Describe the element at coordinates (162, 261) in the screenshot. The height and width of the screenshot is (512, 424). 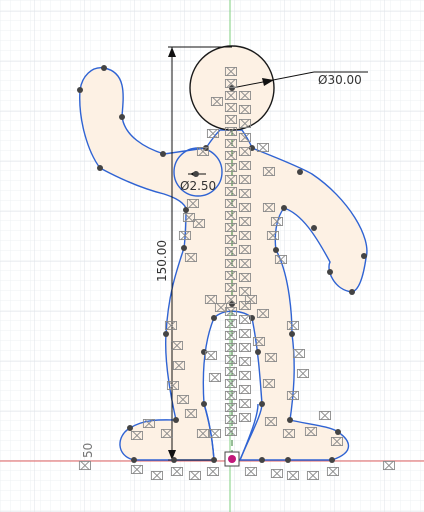
I see `height-dimension-label: 150.00` at that location.